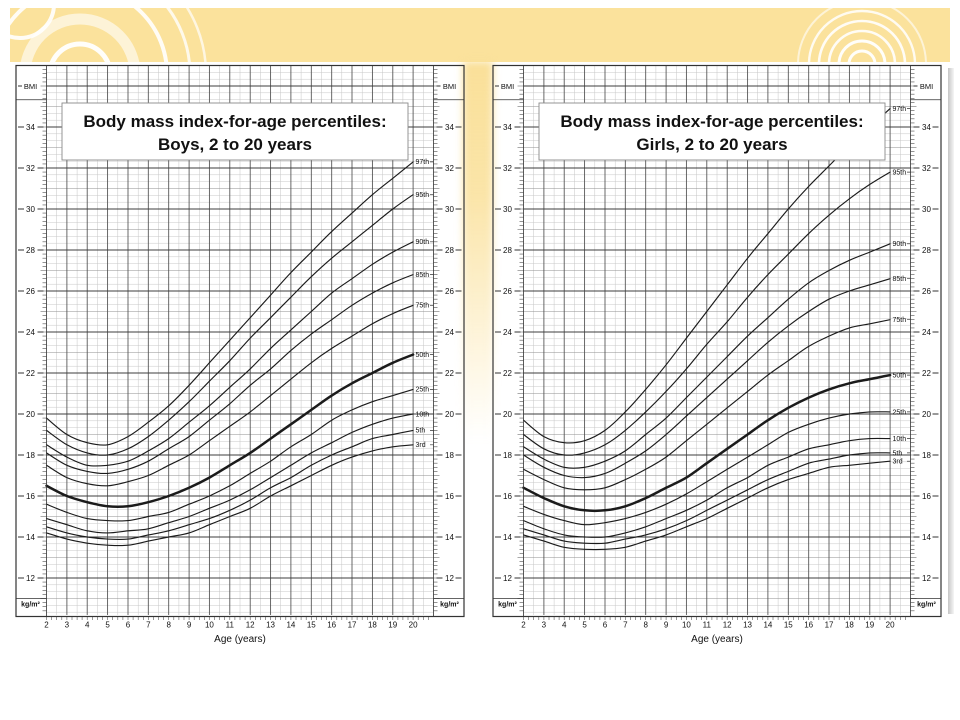 The height and width of the screenshot is (720, 960). Describe the element at coordinates (829, 625) in the screenshot. I see `x-tick-label: 17` at that location.